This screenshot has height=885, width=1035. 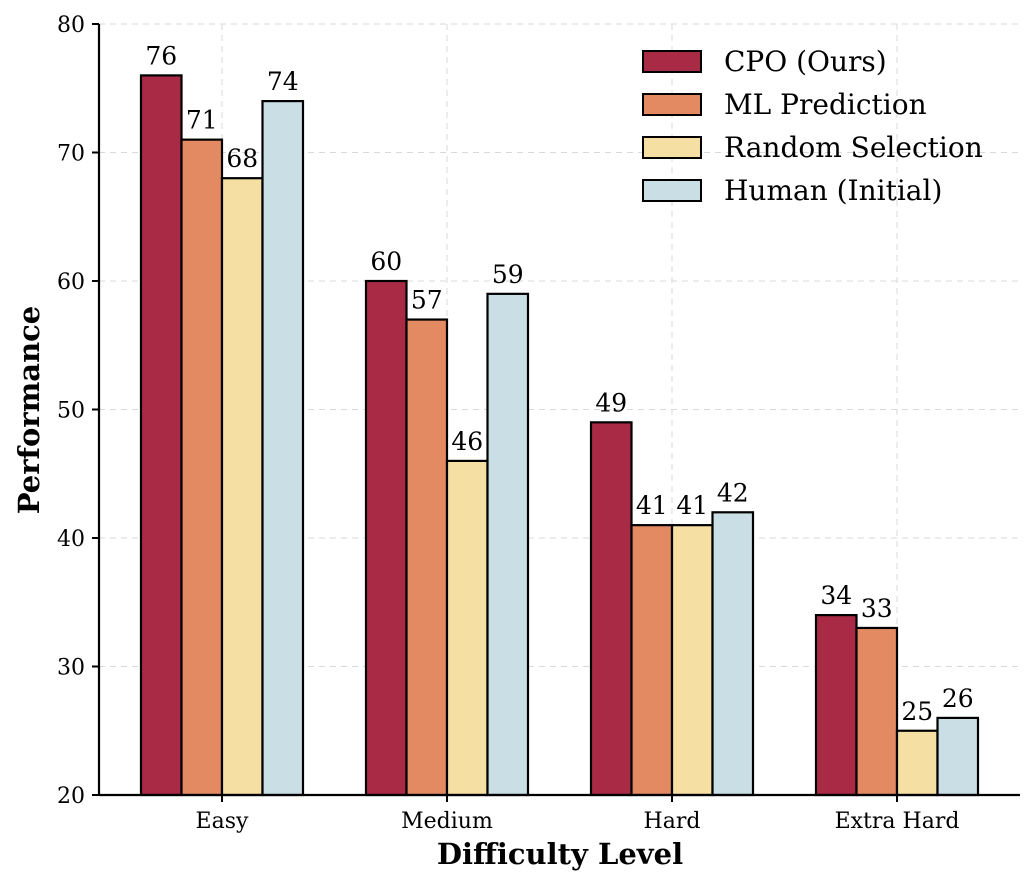 What do you see at coordinates (917, 763) in the screenshot?
I see `bar-random-selection-extra-hard` at bounding box center [917, 763].